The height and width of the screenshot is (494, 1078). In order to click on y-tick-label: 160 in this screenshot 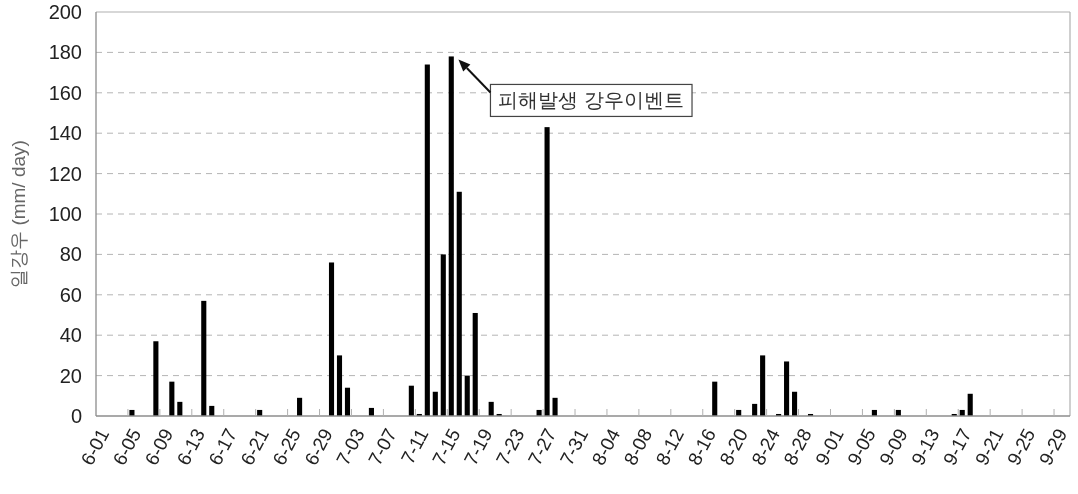, I will do `click(65, 92)`.